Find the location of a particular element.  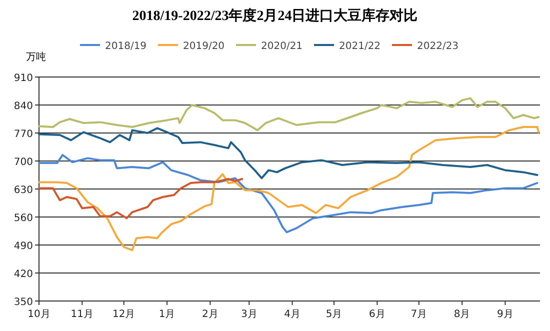

y-tick-label: 910 is located at coordinates (23, 78).